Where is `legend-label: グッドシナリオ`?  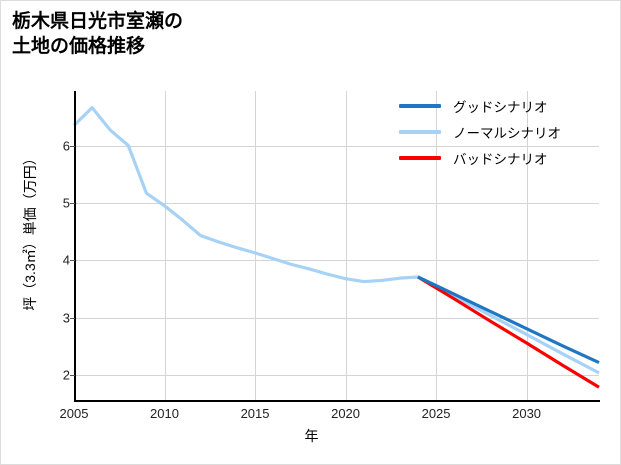 legend-label: グッドシナリオ is located at coordinates (500, 107).